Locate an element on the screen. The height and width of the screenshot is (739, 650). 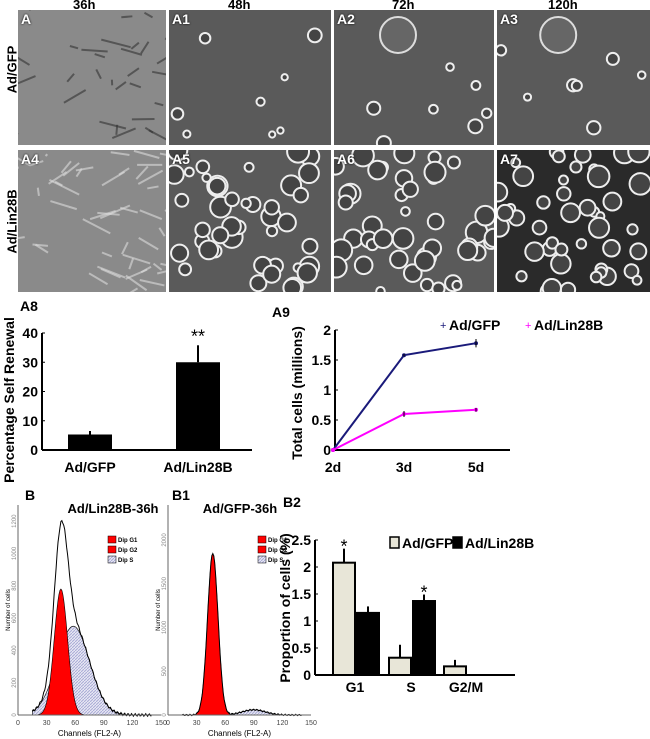
histogram-title: Ad/GFP-36h is located at coordinates (240, 508).